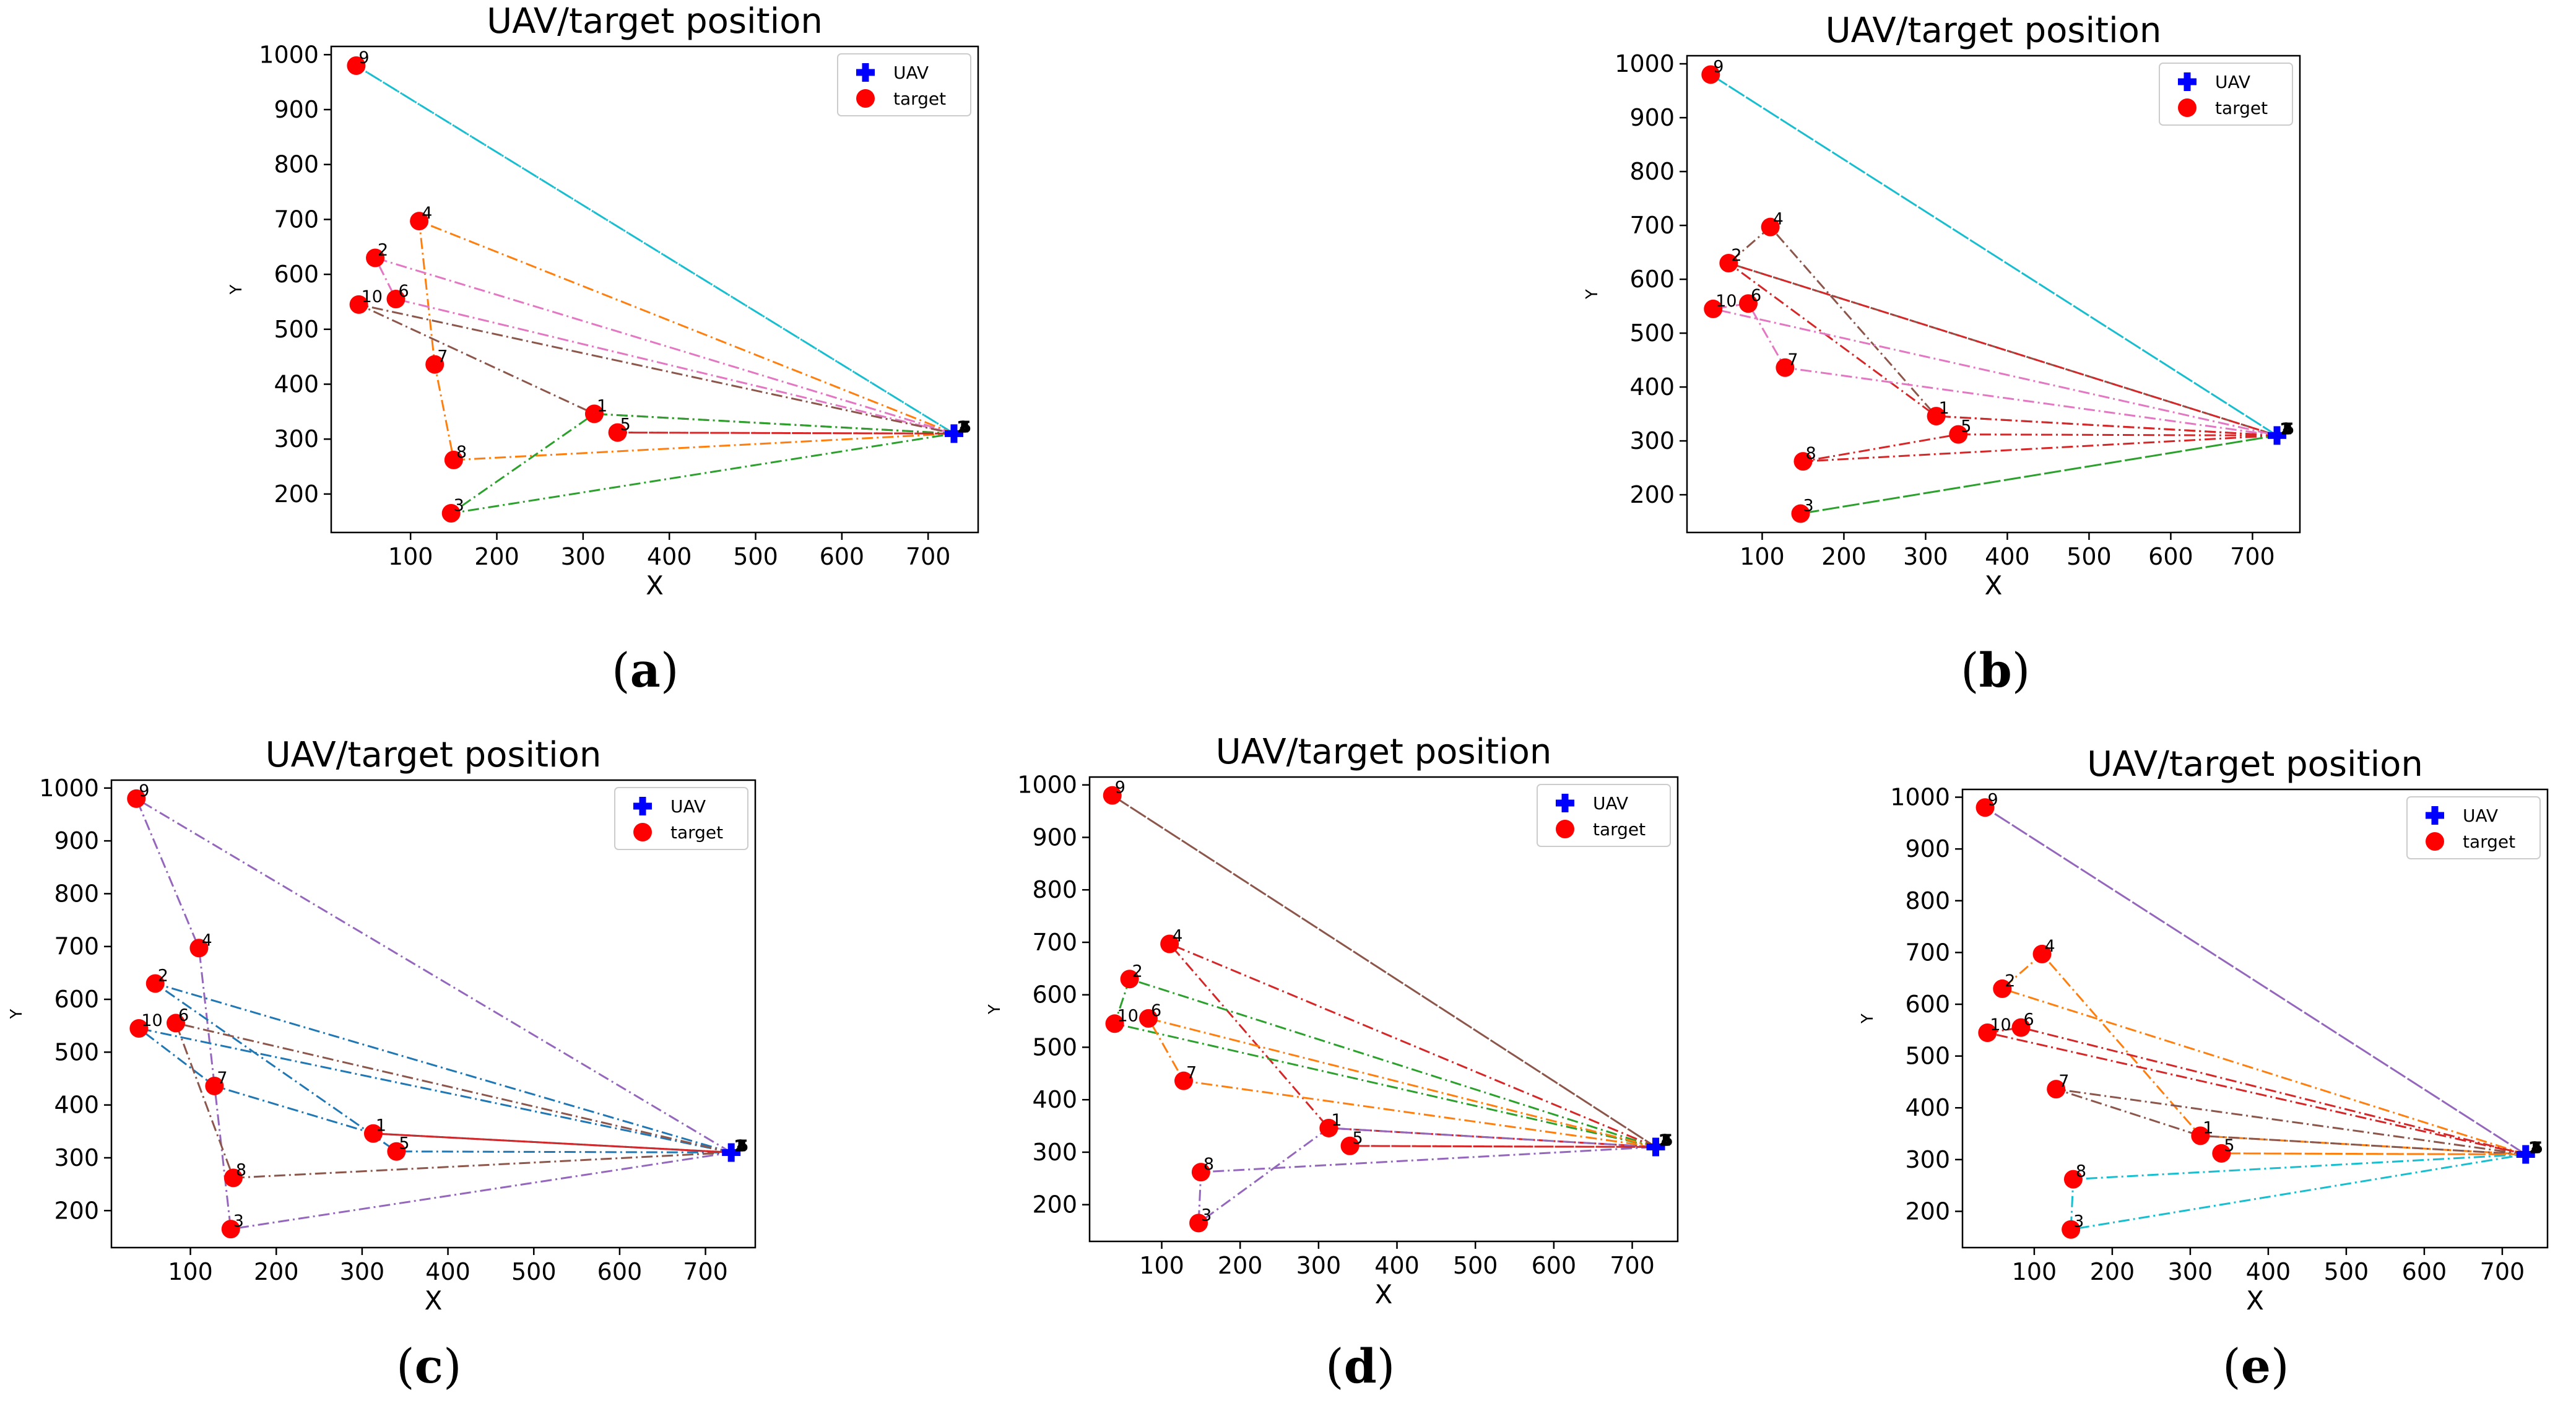 This screenshot has width=2576, height=1403. I want to click on panel-label-b: (b), so click(1996, 670).